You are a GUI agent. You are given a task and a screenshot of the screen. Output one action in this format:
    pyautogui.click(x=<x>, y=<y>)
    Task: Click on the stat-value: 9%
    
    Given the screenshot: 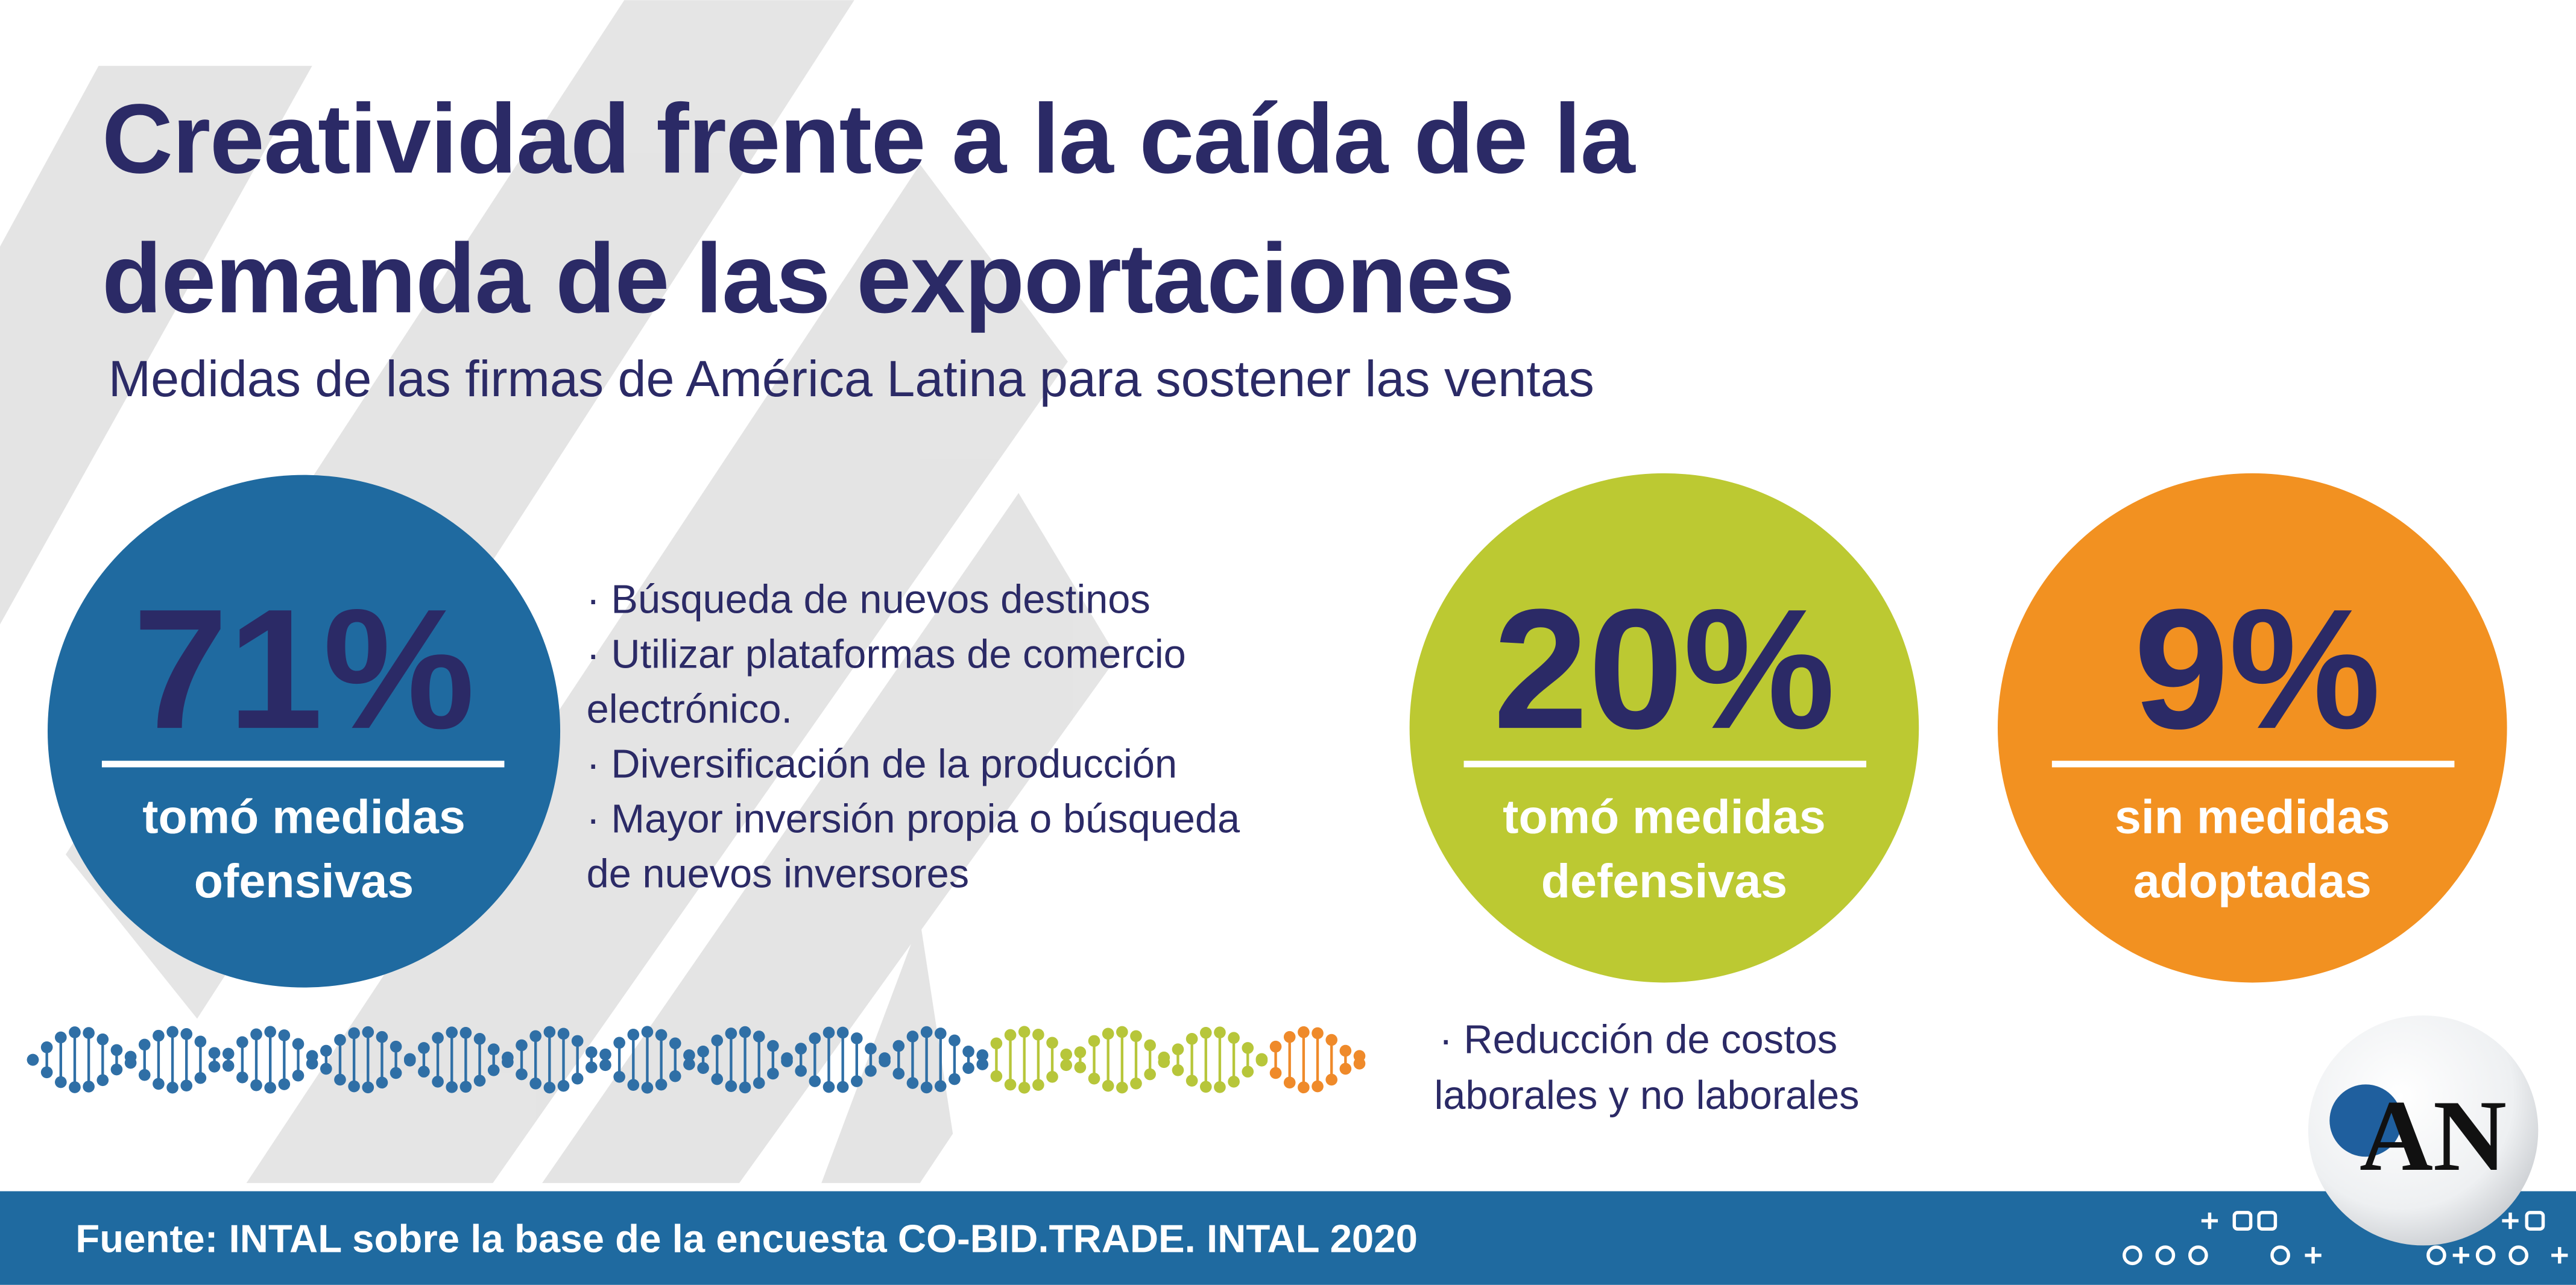 What is the action you would take?
    pyautogui.click(x=2257, y=669)
    